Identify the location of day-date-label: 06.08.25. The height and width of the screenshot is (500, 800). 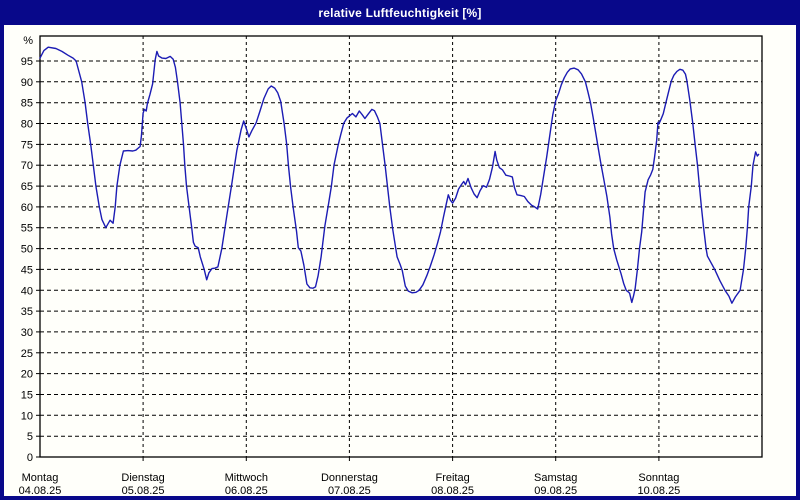
(246, 490).